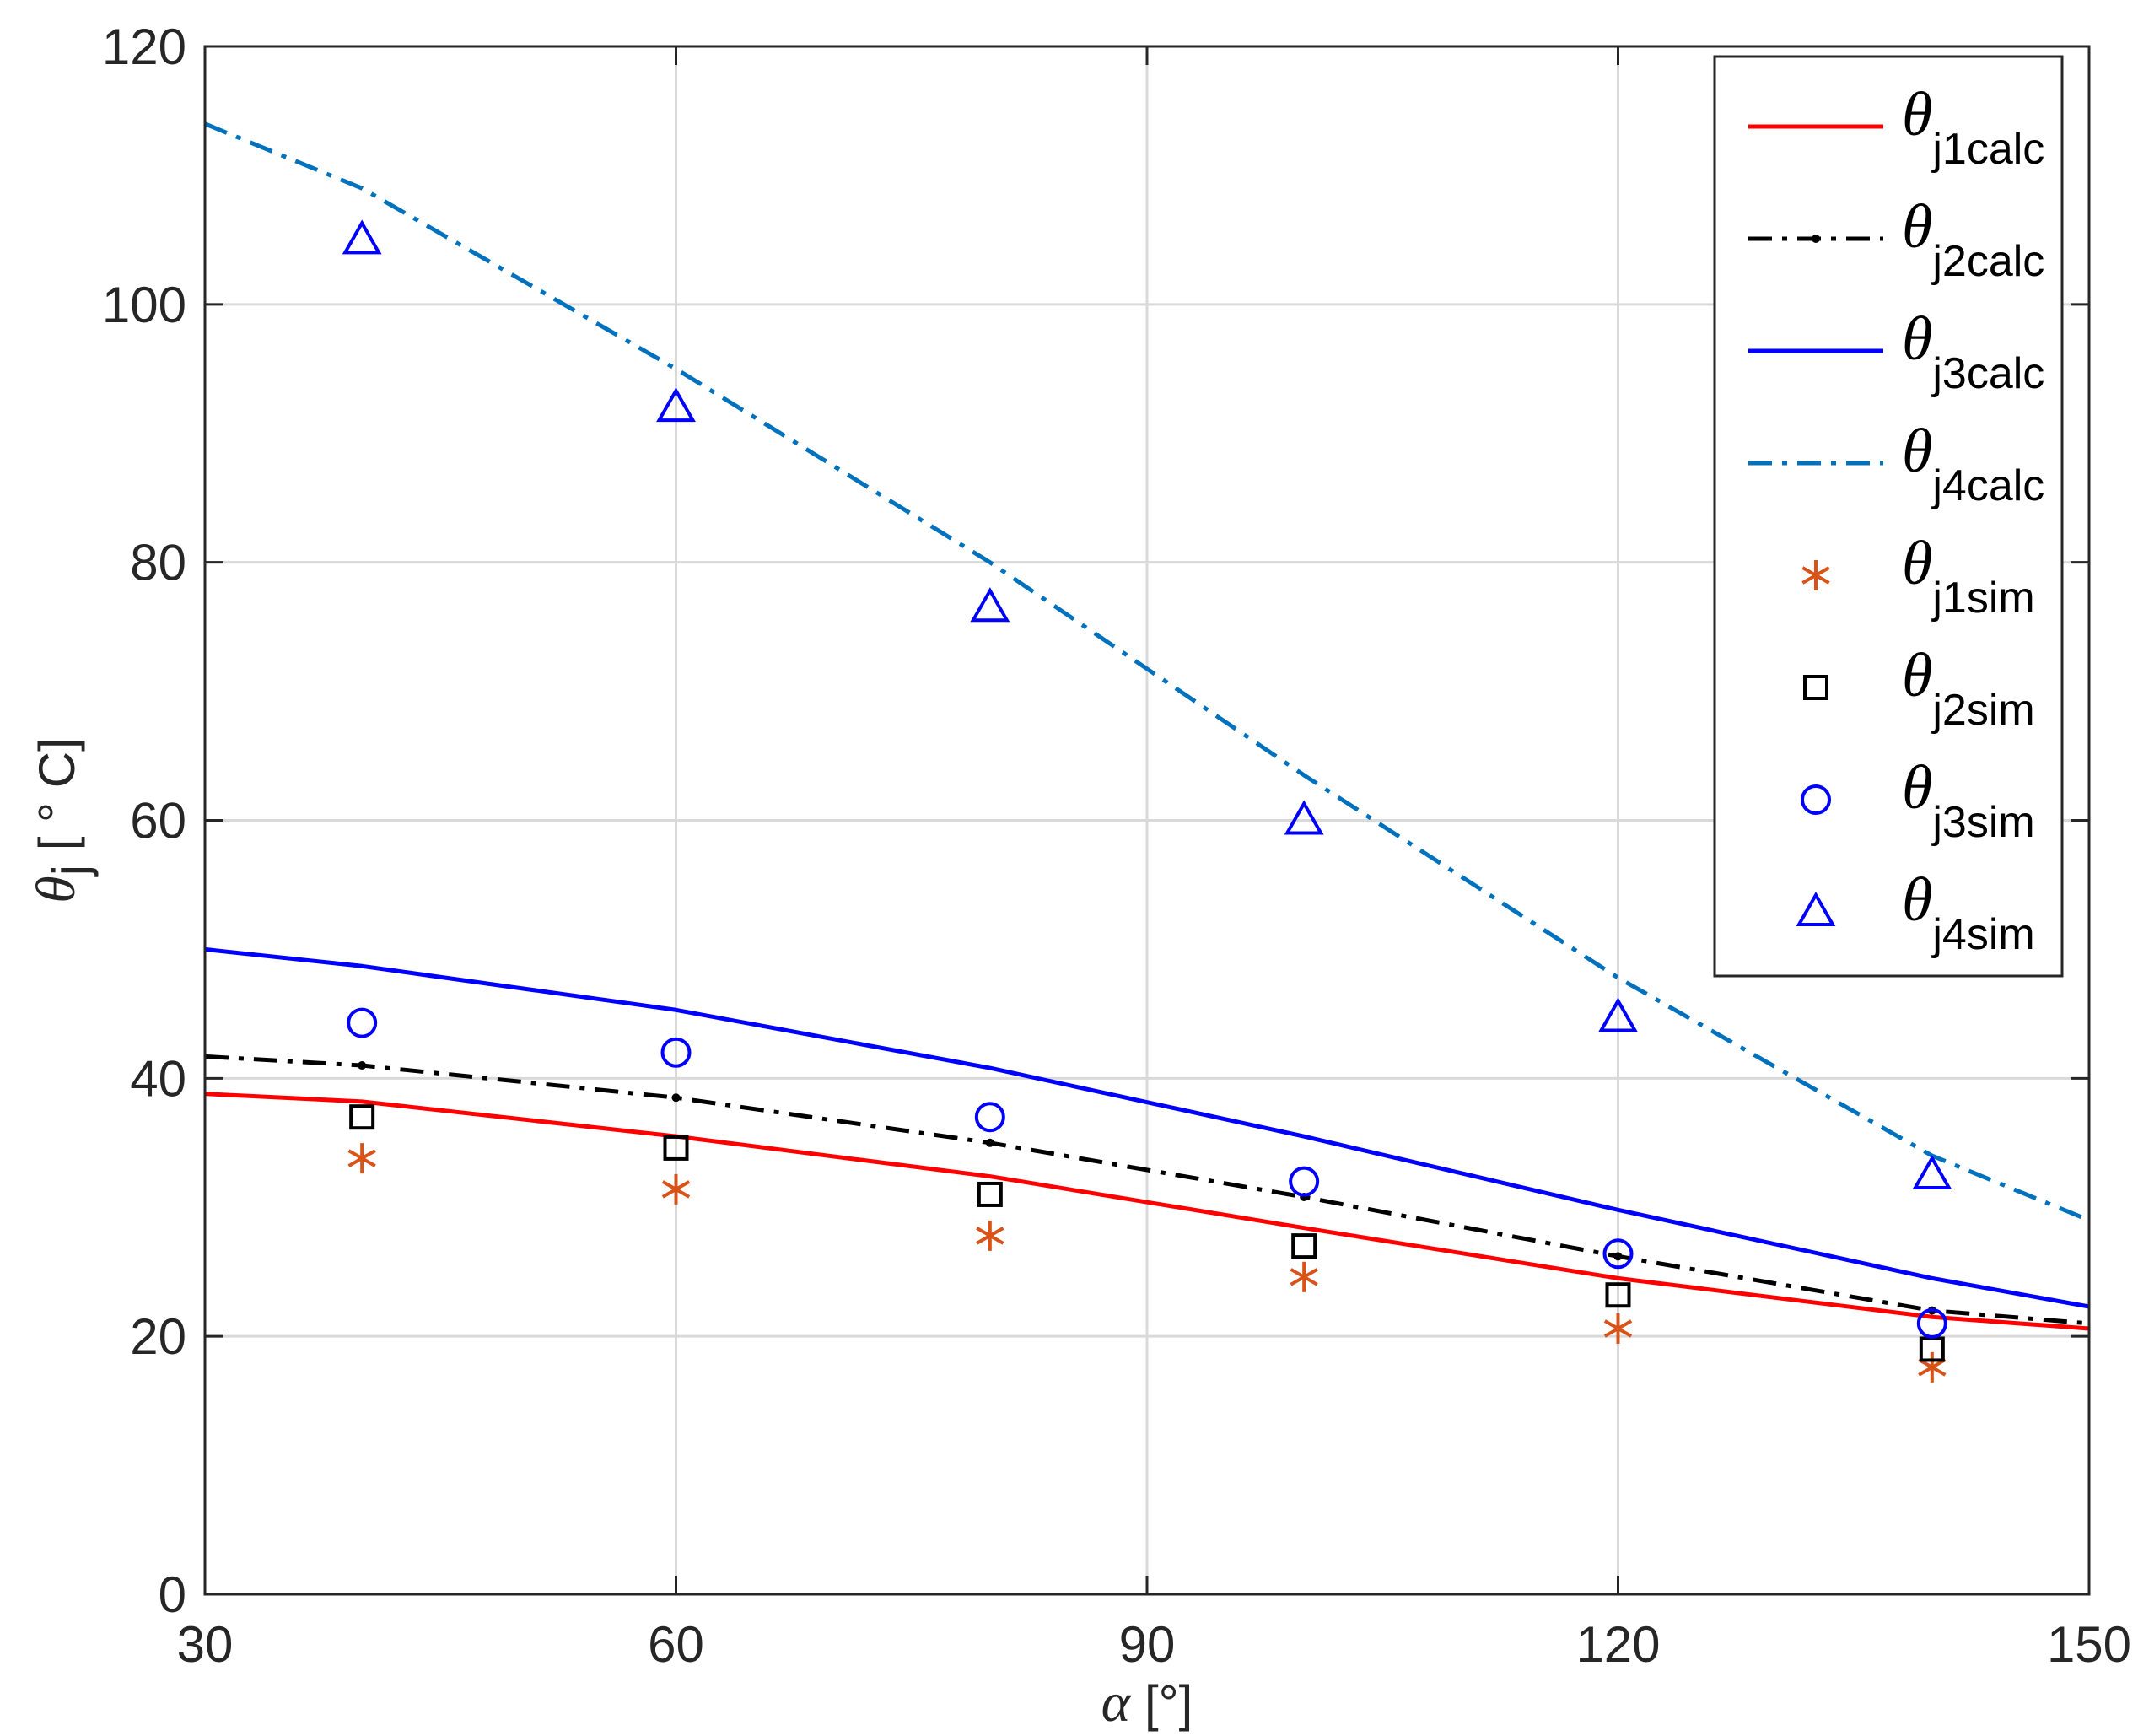 The width and height of the screenshot is (2138, 1736). I want to click on x-tick-label: 150, so click(2089, 1645).